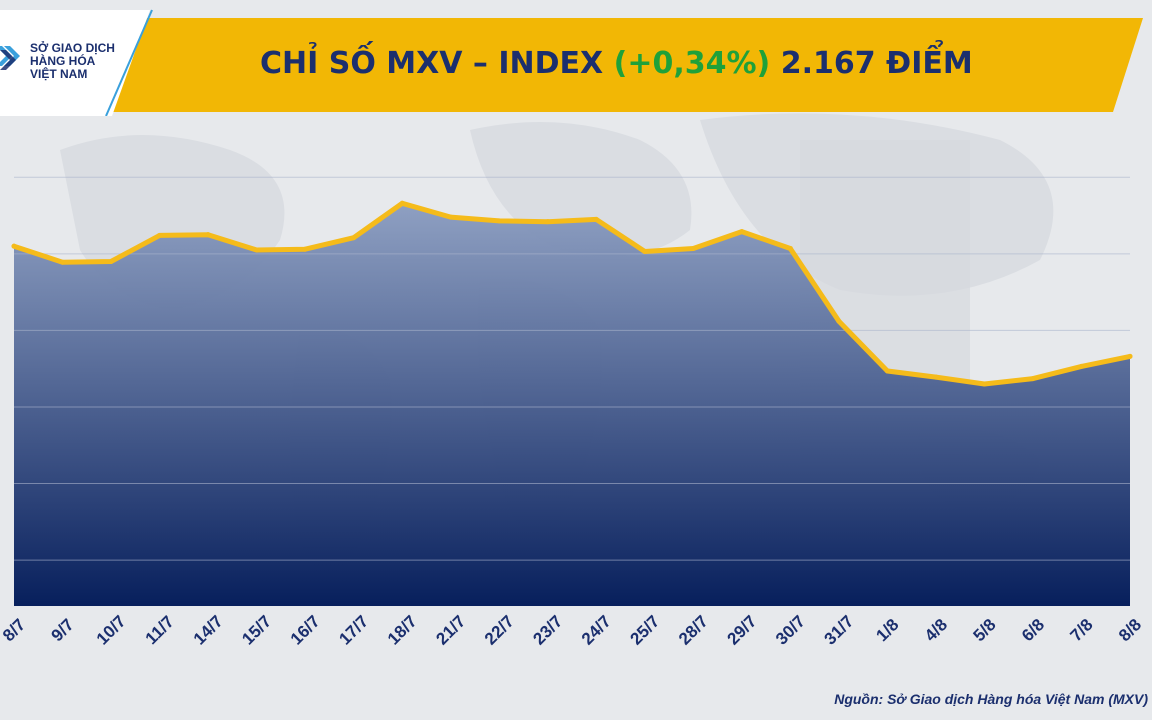  I want to click on mxv-logo-icon, so click(10, 58).